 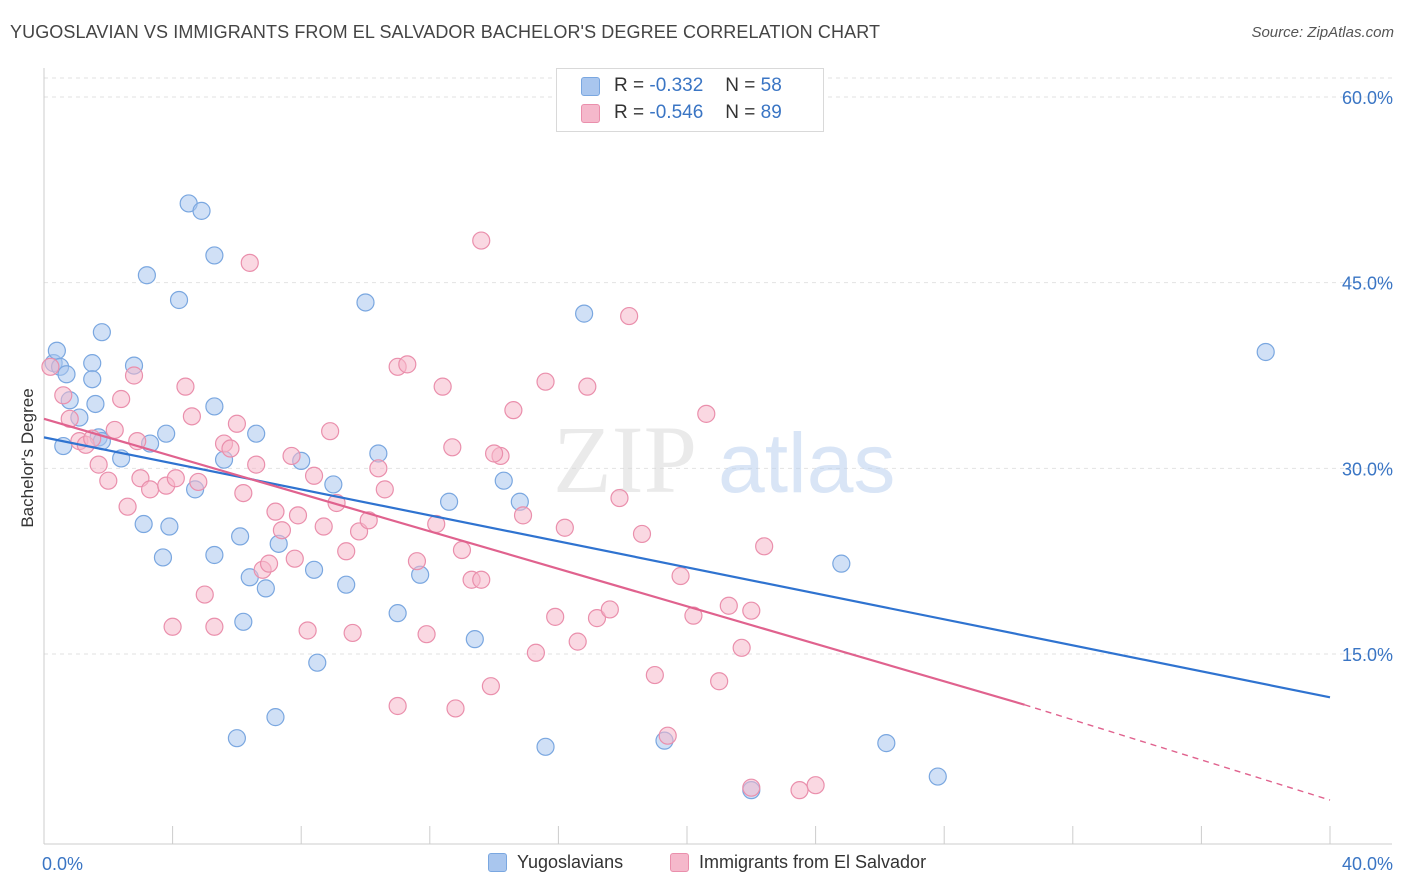 I want to click on legend-n-label: N =, so click(x=740, y=112).